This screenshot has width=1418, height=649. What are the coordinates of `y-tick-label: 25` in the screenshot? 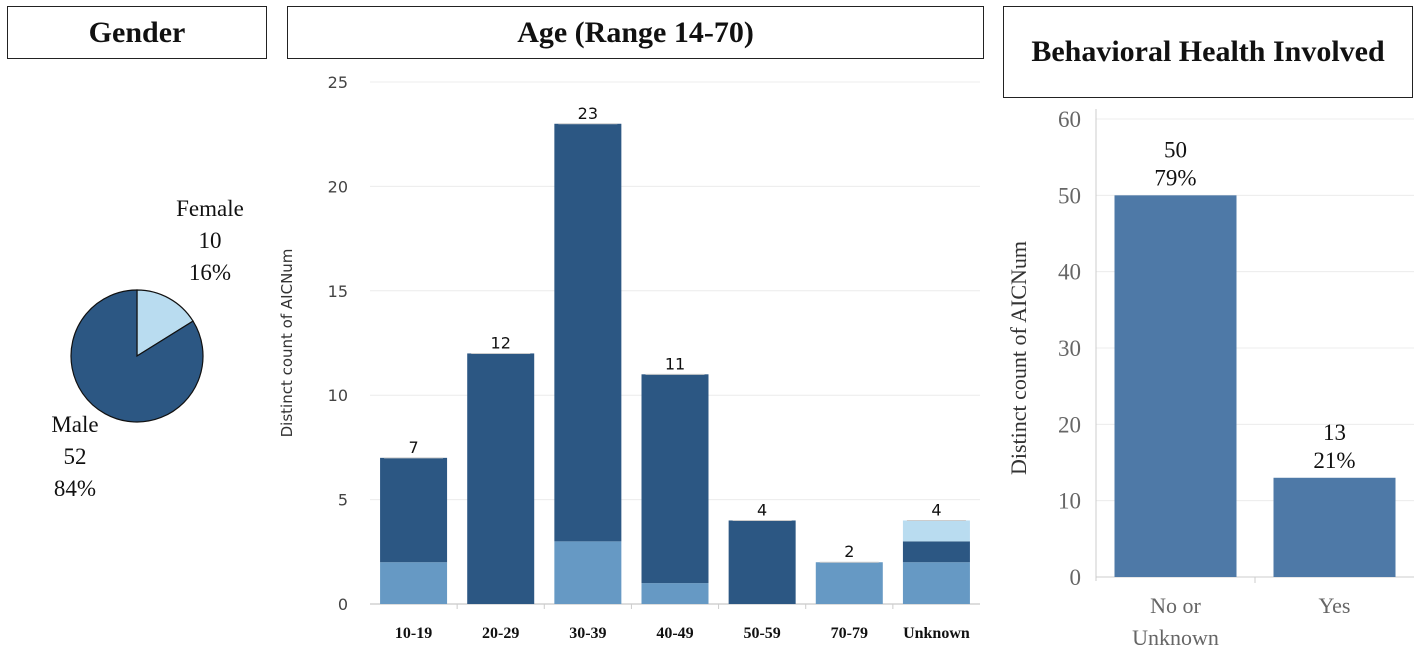 It's located at (338, 82).